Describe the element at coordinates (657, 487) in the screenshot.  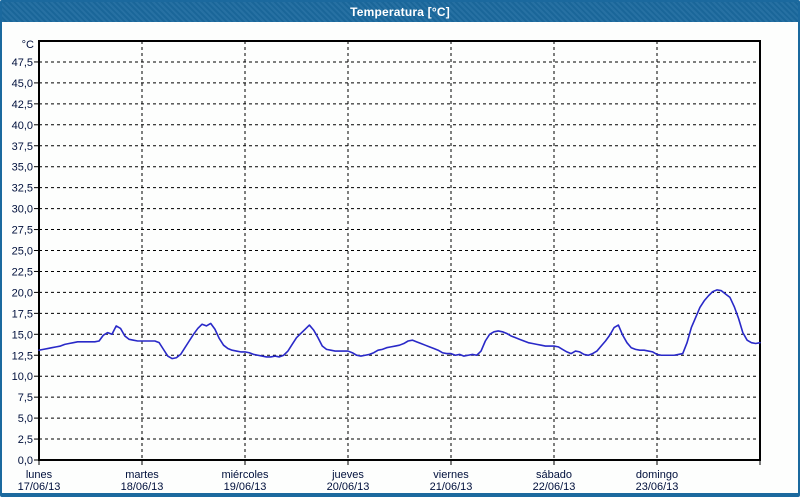
I see `x-date-label: 23/06/13` at that location.